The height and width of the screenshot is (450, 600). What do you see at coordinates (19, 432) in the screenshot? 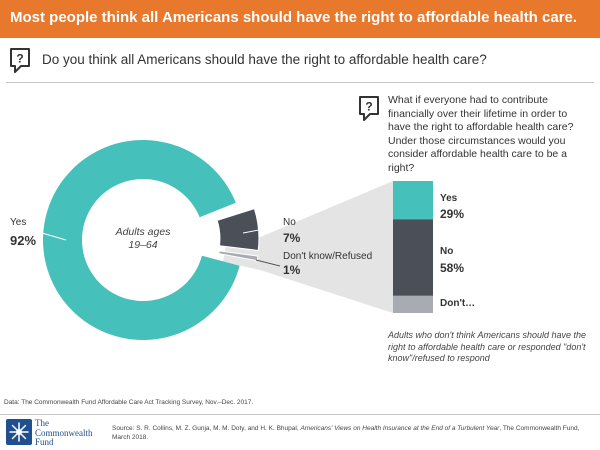
I see `commonwealth-fund-logo-icon` at bounding box center [19, 432].